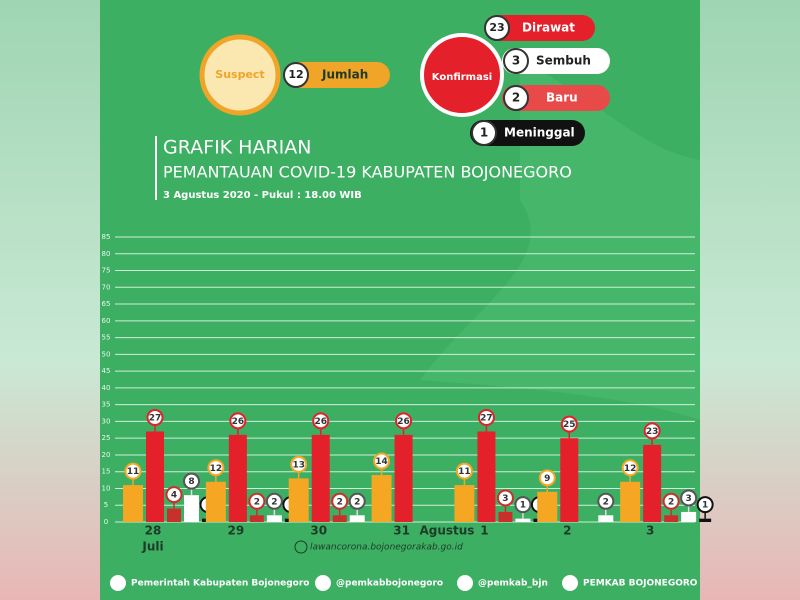 Image resolution: width=800 pixels, height=600 pixels. Describe the element at coordinates (563, 61) in the screenshot. I see `sembuh-label: Sembuh` at that location.